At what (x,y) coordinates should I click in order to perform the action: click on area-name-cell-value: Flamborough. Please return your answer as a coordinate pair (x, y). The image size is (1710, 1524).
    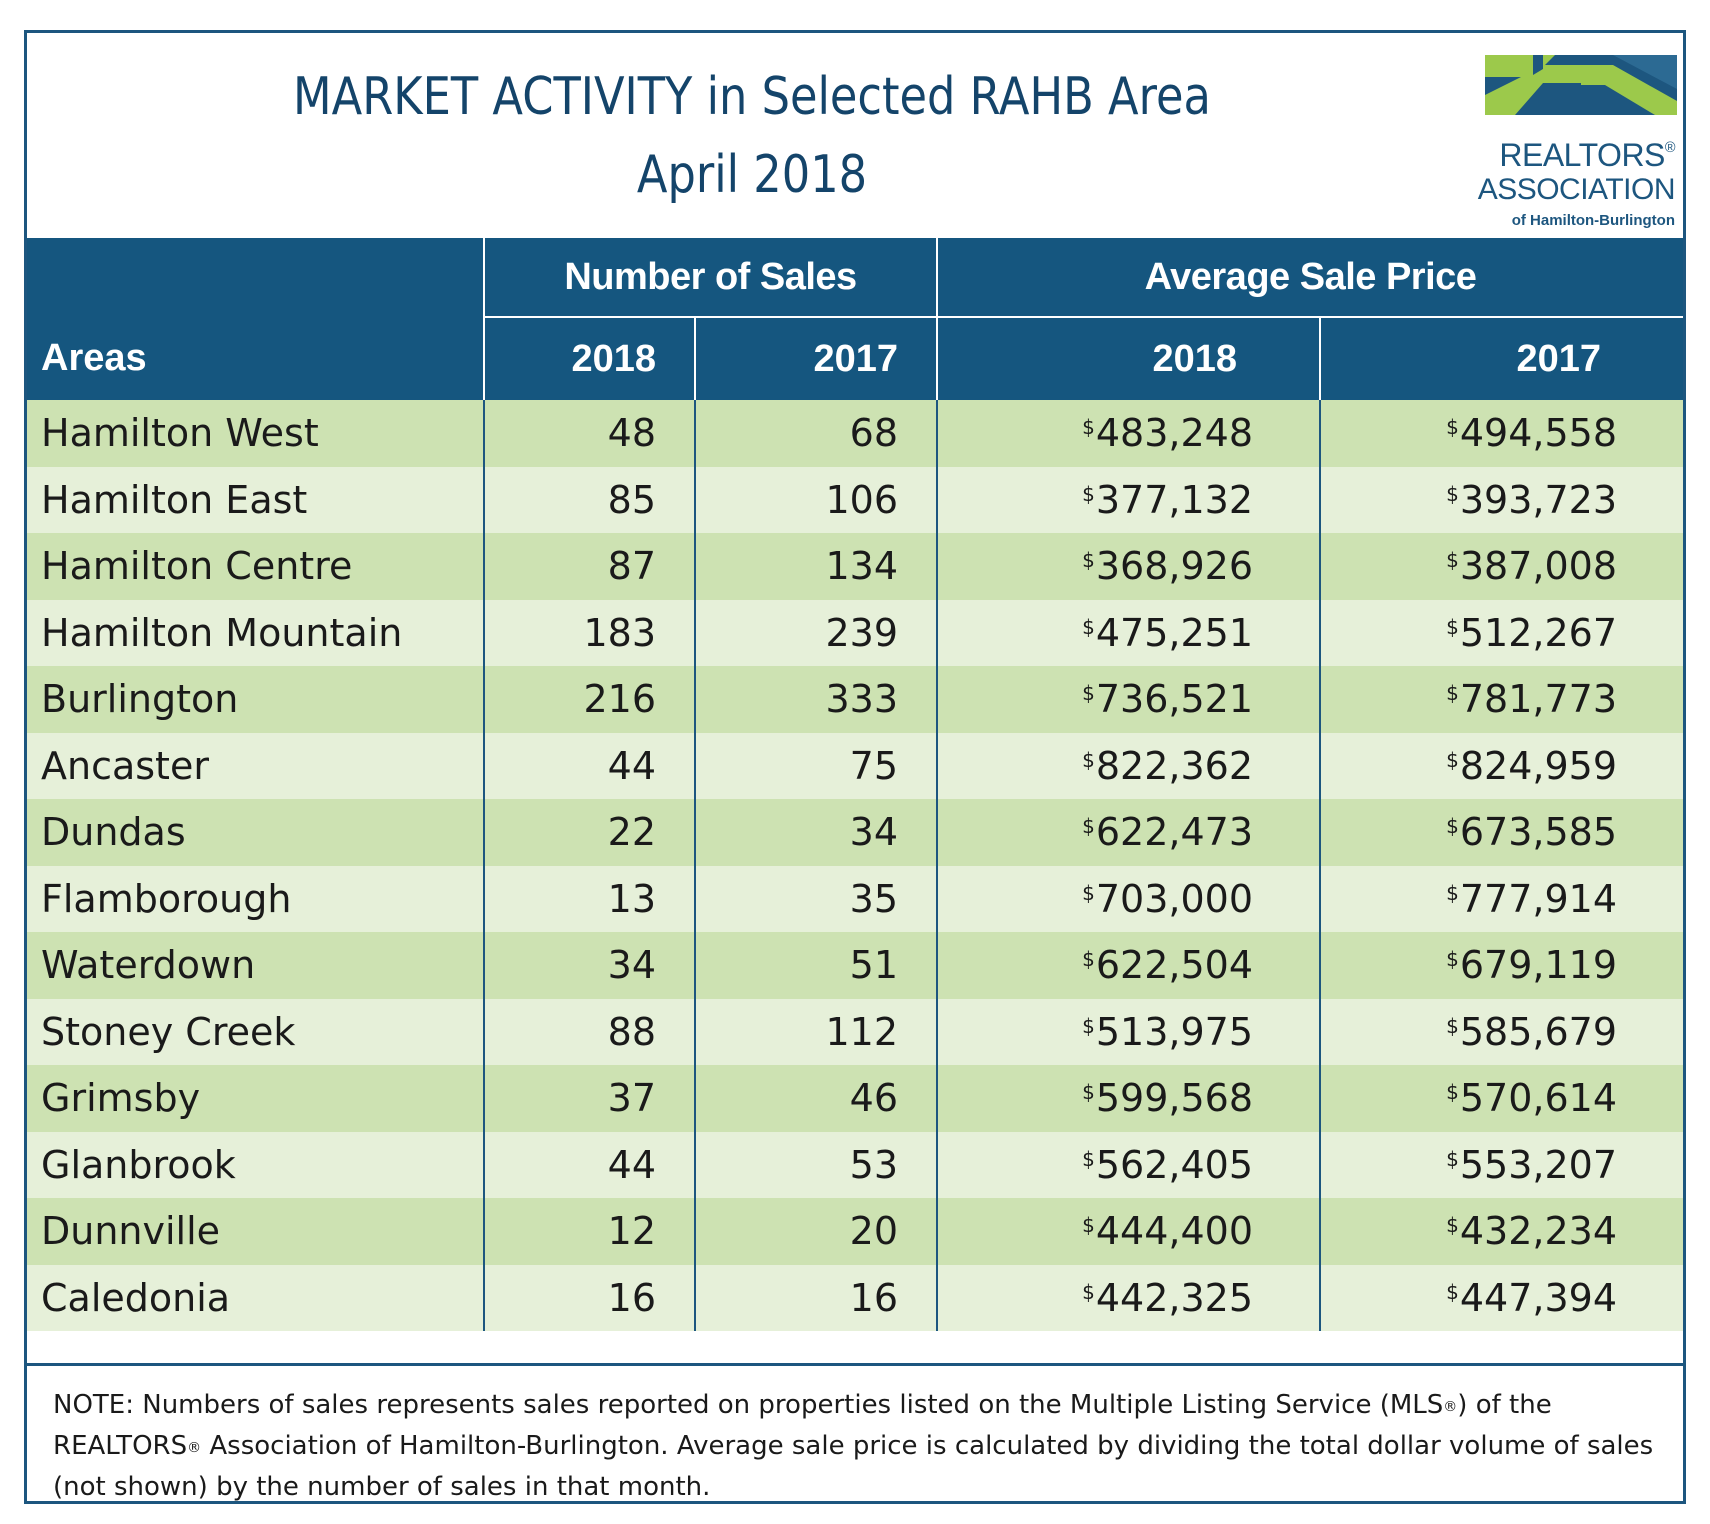
    Looking at the image, I should click on (166, 898).